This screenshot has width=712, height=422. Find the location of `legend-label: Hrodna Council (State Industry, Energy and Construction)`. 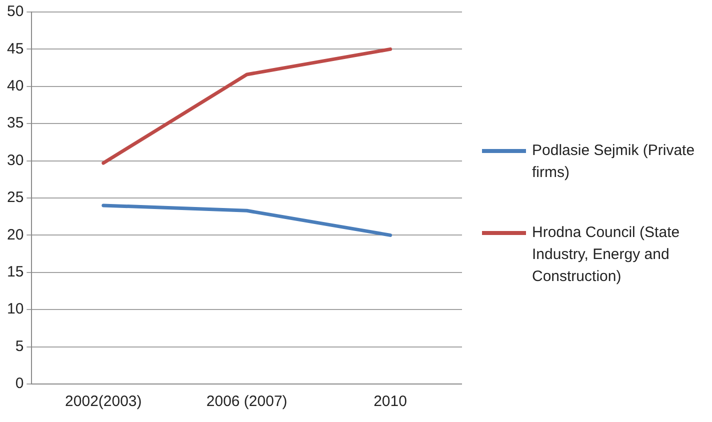

legend-label: Hrodna Council (State Industry, Energy and Construction) is located at coordinates (606, 255).